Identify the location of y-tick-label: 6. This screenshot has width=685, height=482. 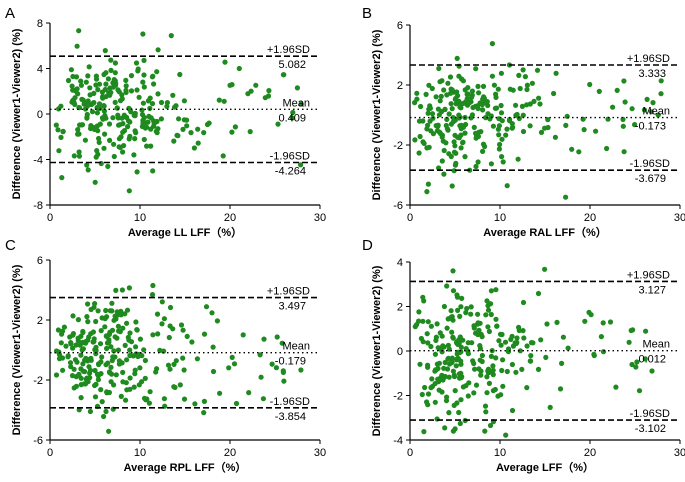
(40, 261).